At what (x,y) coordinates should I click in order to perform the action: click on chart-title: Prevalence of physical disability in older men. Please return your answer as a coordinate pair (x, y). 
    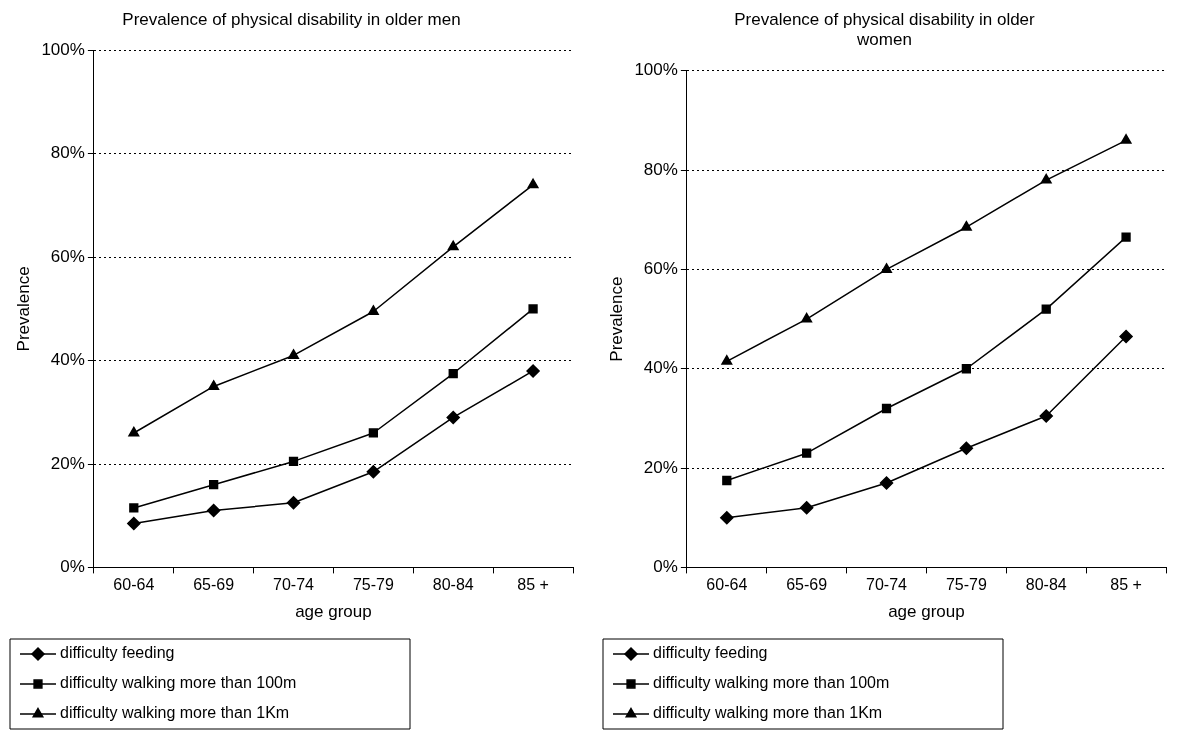
    Looking at the image, I should click on (291, 19).